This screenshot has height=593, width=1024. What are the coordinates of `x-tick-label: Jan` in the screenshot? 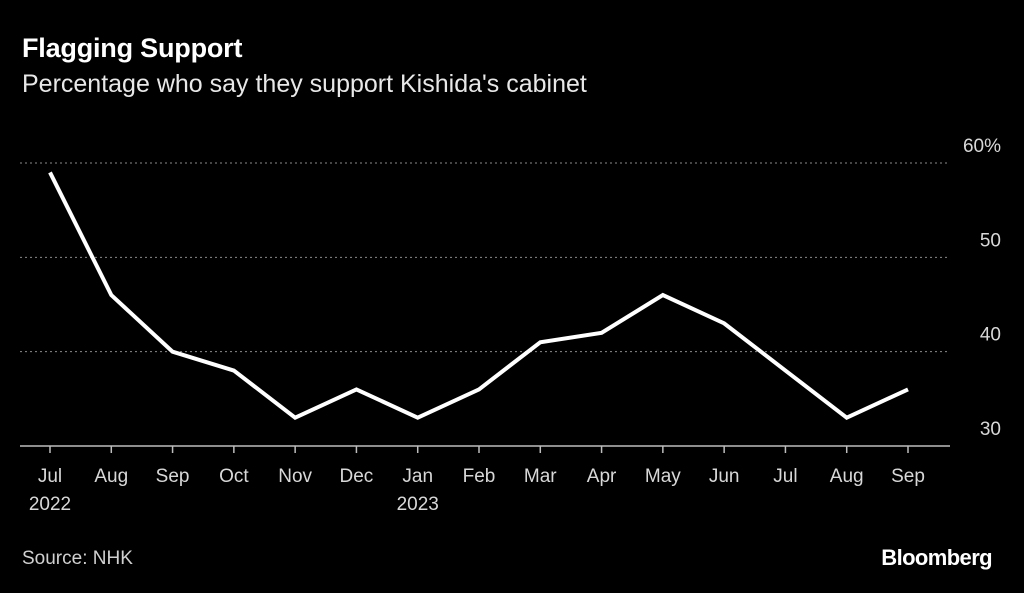 It's located at (417, 476).